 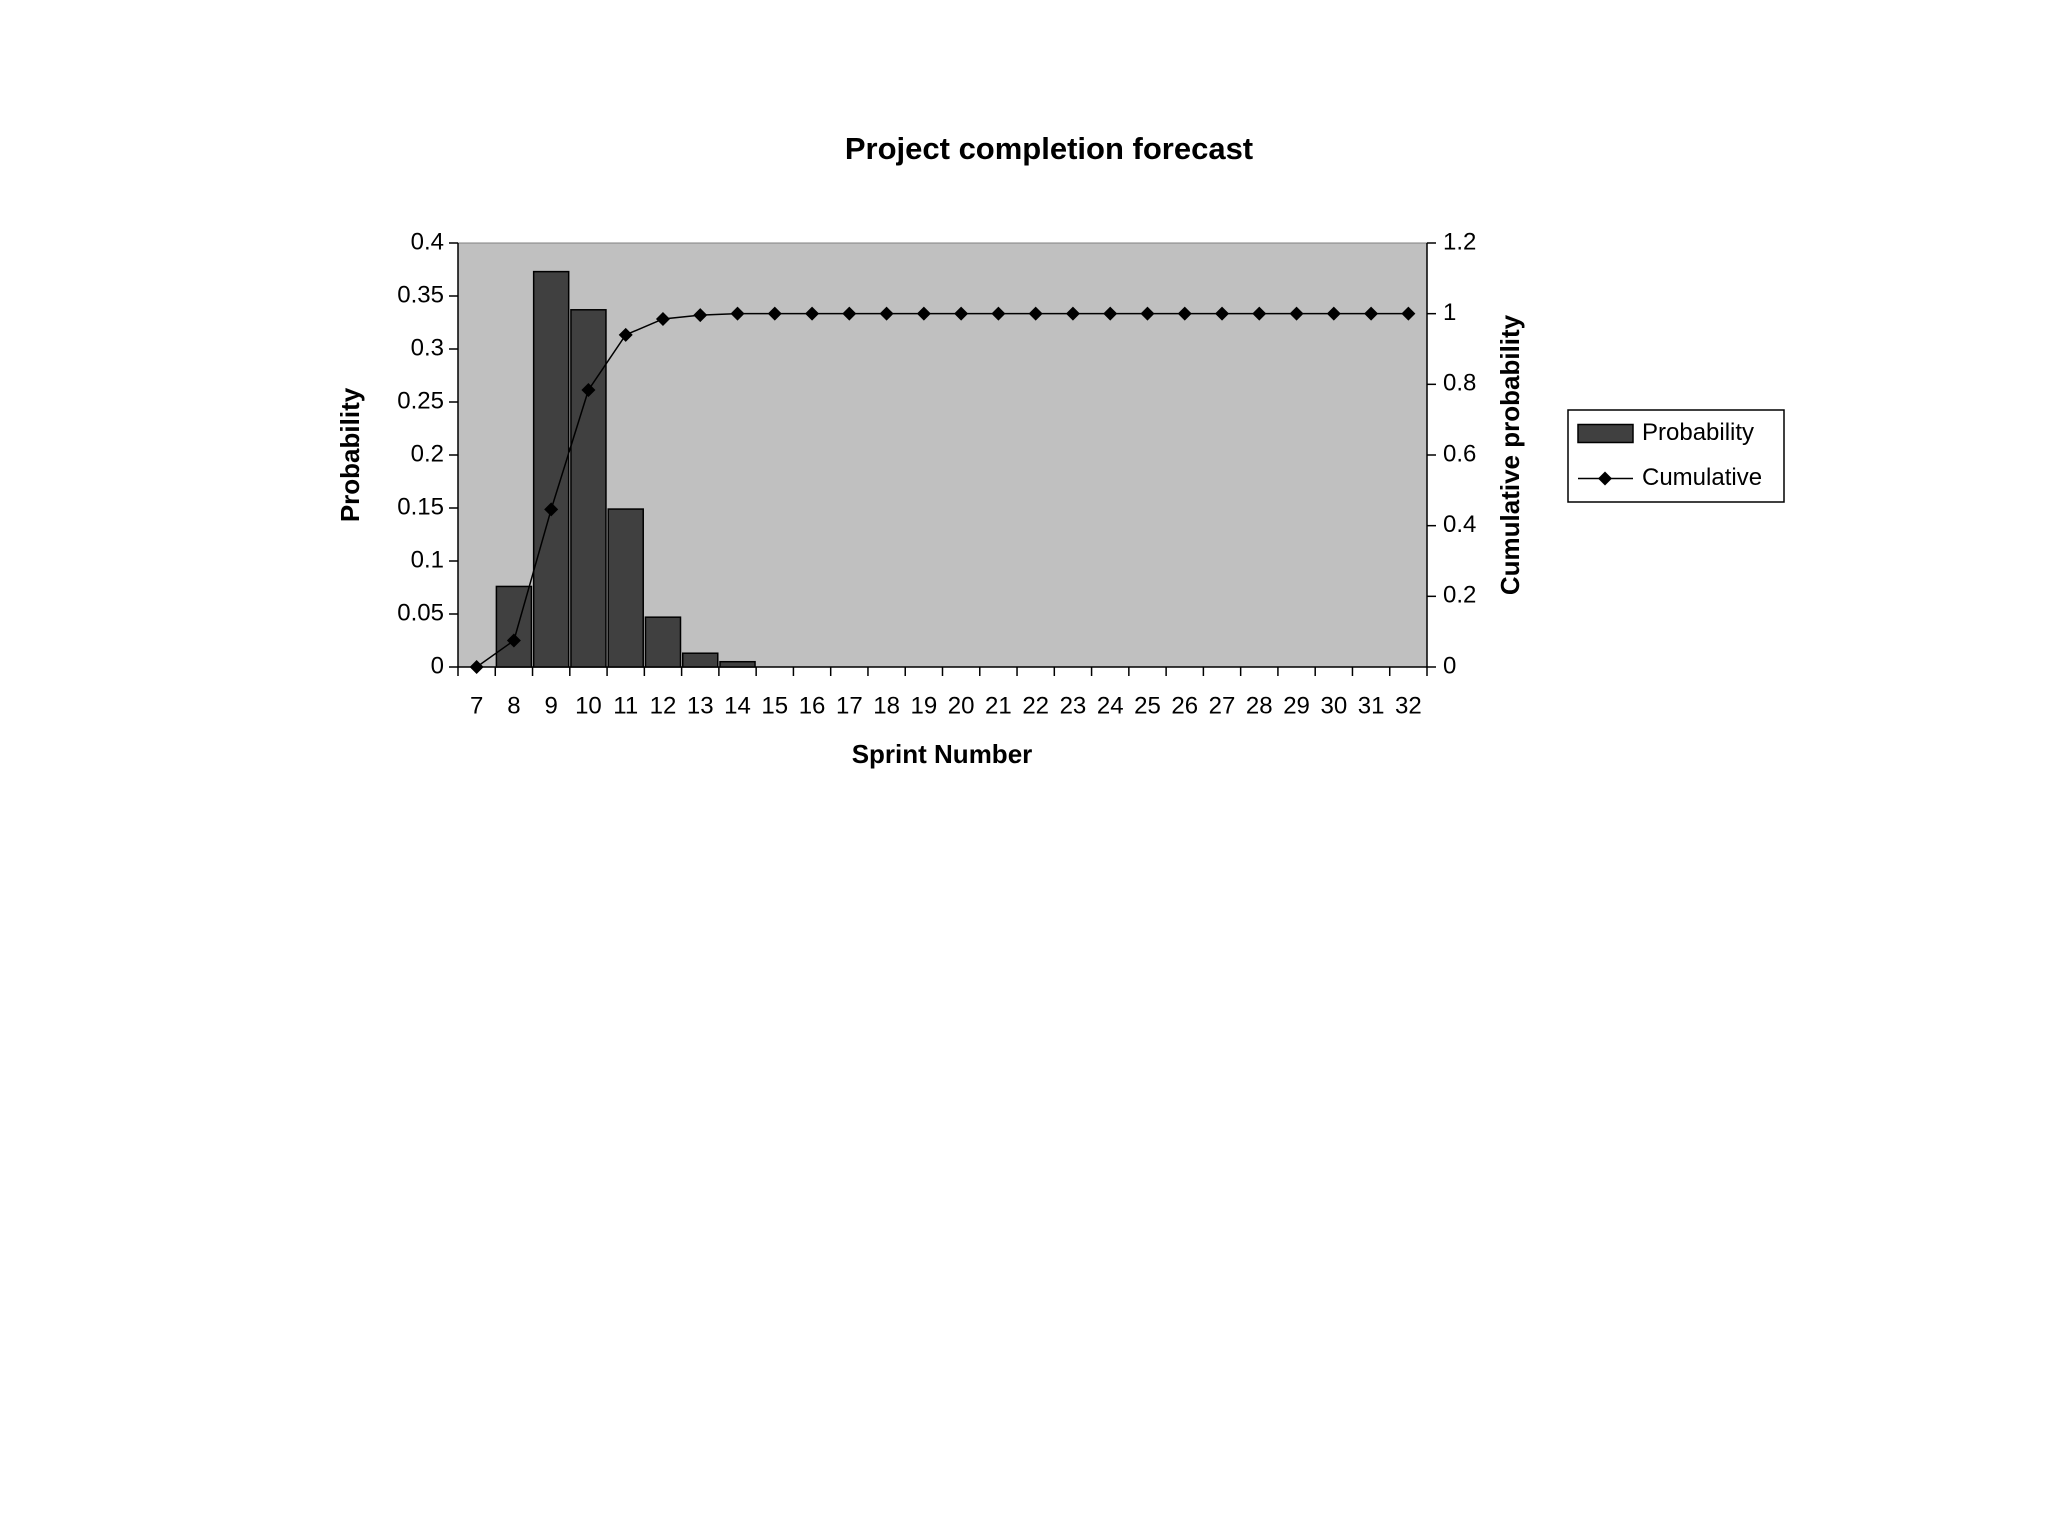 I want to click on x-tick-label: 14, so click(x=737, y=705).